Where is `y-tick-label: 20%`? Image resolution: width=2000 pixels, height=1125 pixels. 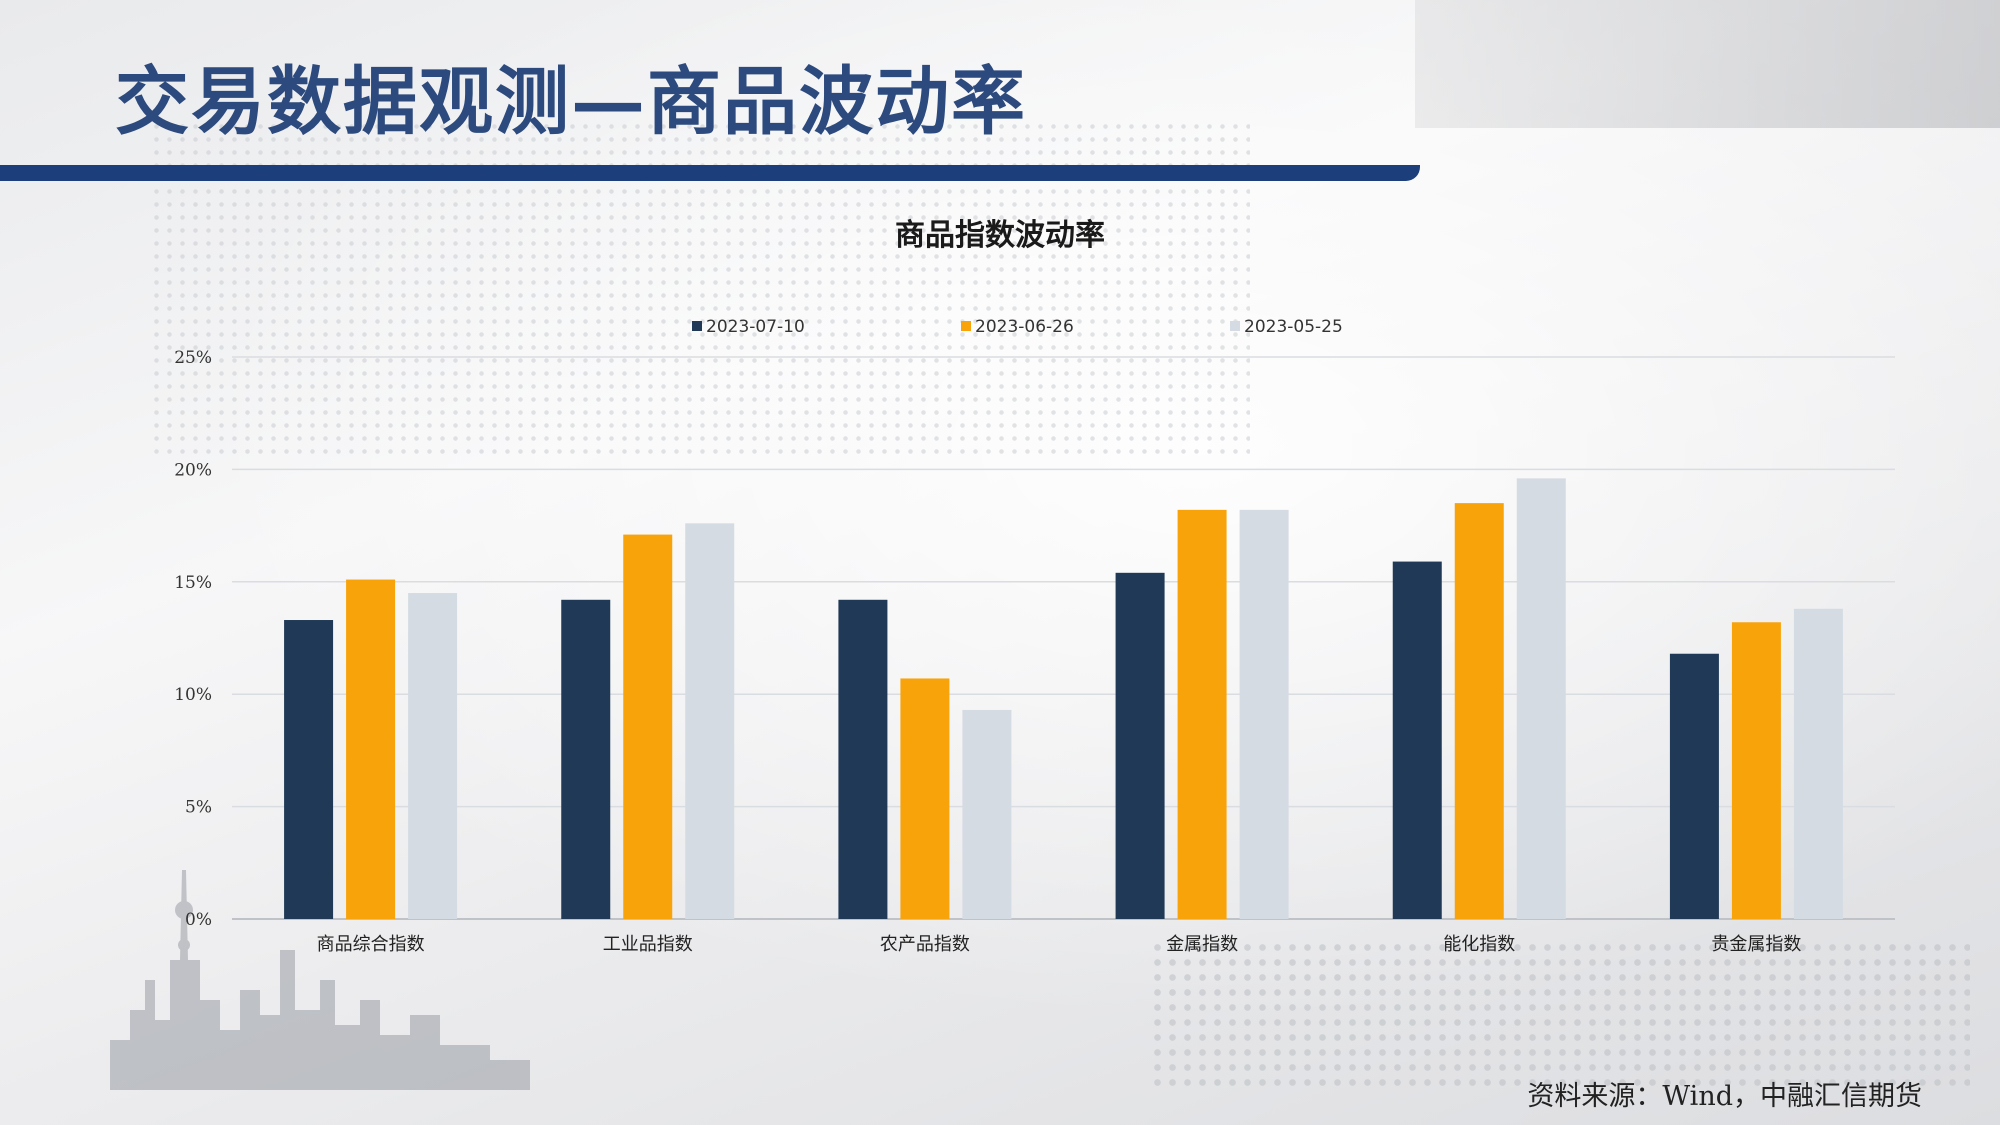
y-tick-label: 20% is located at coordinates (193, 470).